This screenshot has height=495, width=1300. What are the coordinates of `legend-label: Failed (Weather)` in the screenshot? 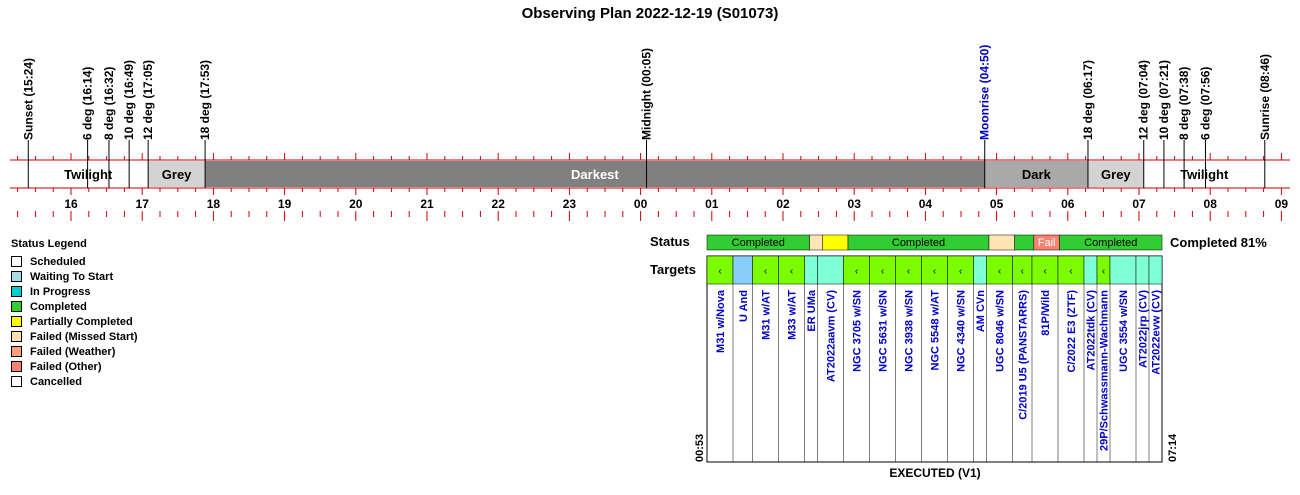 It's located at (73, 351).